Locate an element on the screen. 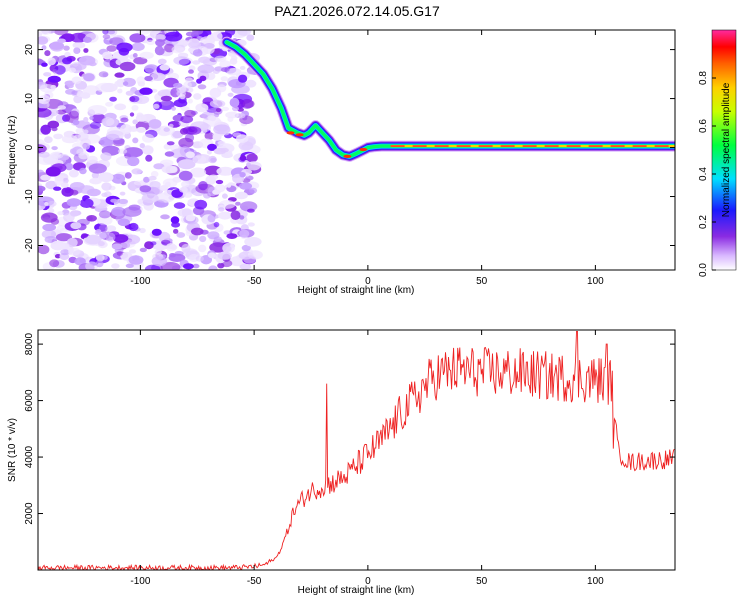 The image size is (750, 600). x-tick-label: -50 is located at coordinates (254, 281).